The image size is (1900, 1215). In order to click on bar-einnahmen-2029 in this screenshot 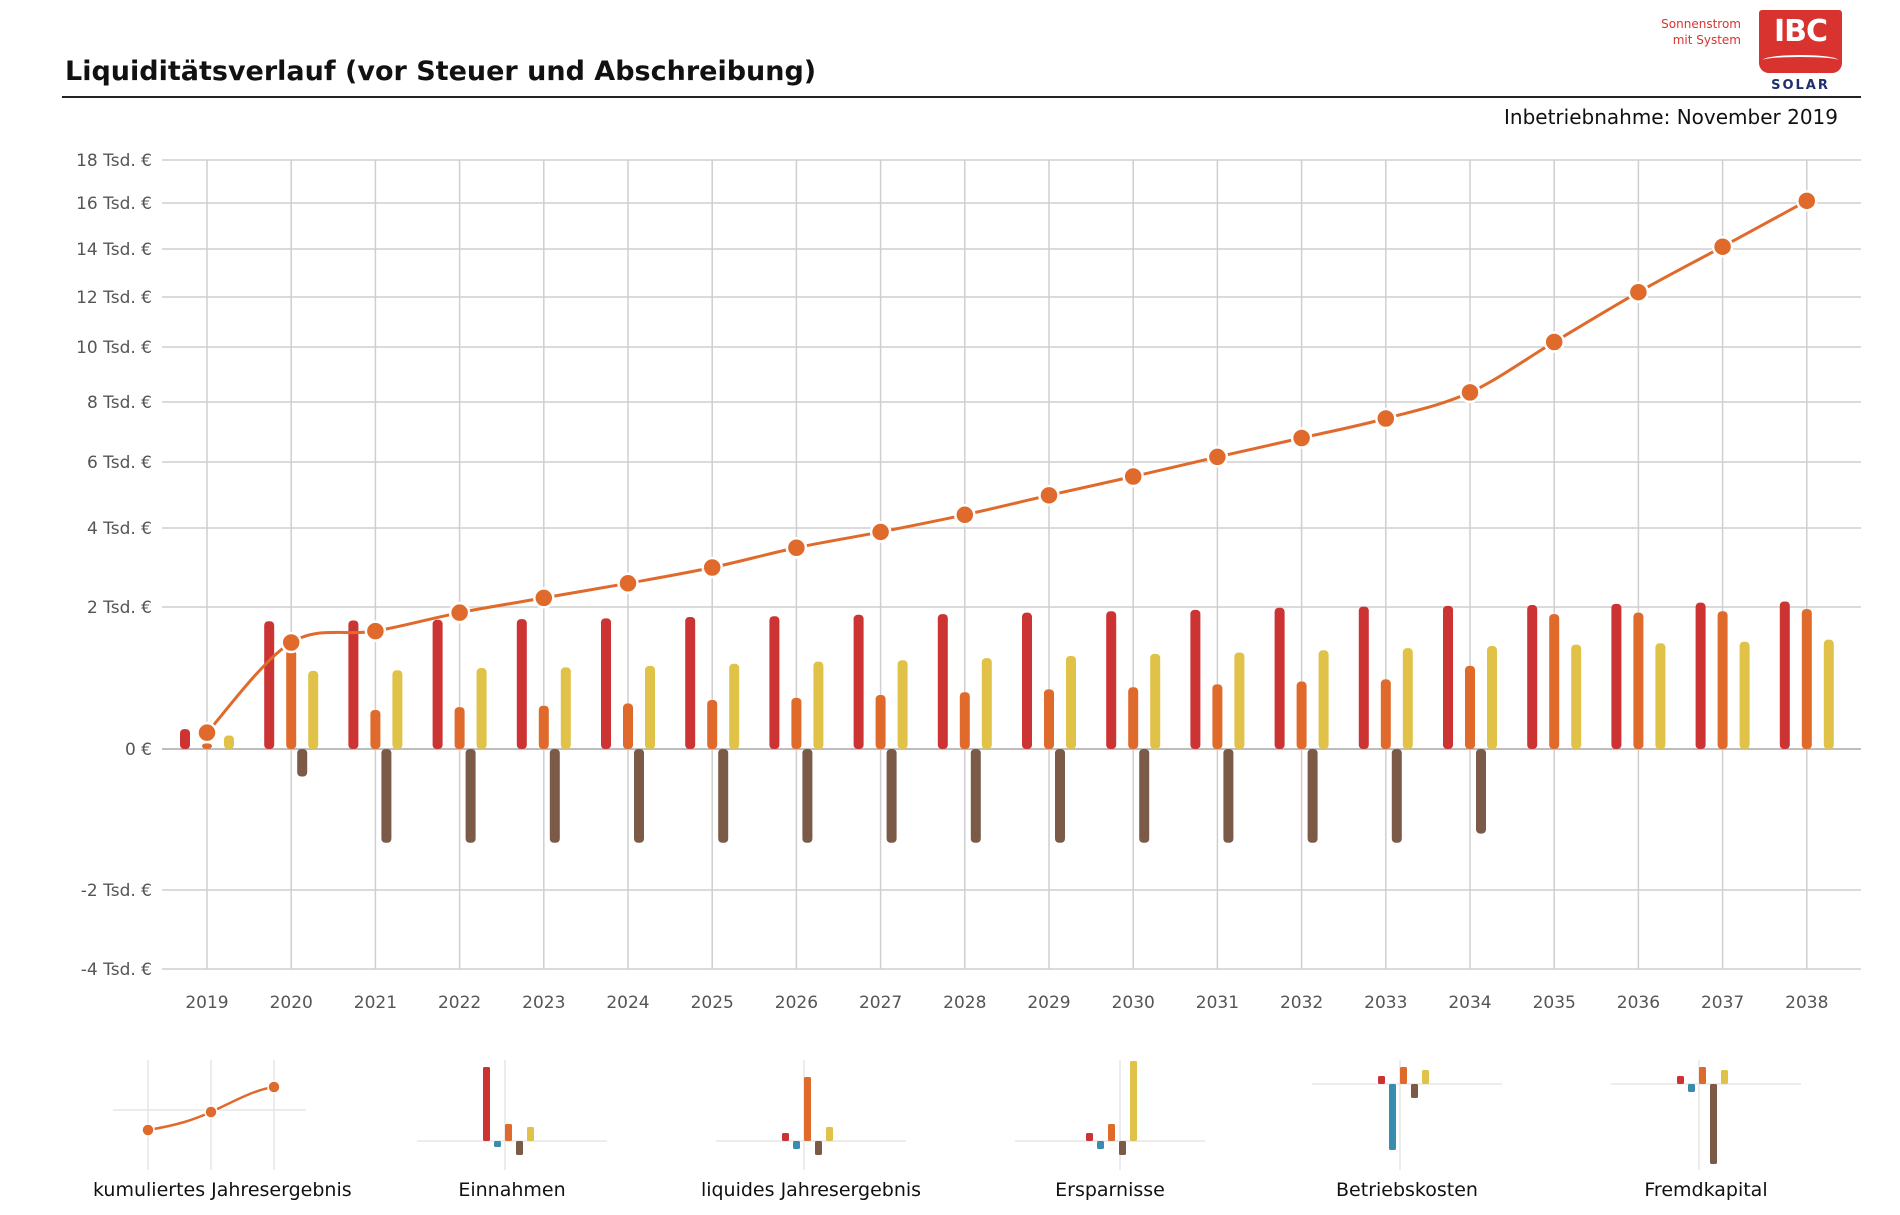, I will do `click(1027, 680)`.